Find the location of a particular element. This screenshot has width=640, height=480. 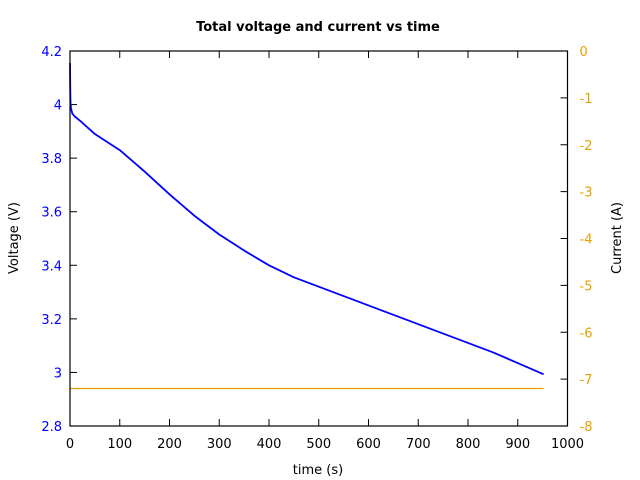

y2-tick-label: -4 is located at coordinates (586, 240).